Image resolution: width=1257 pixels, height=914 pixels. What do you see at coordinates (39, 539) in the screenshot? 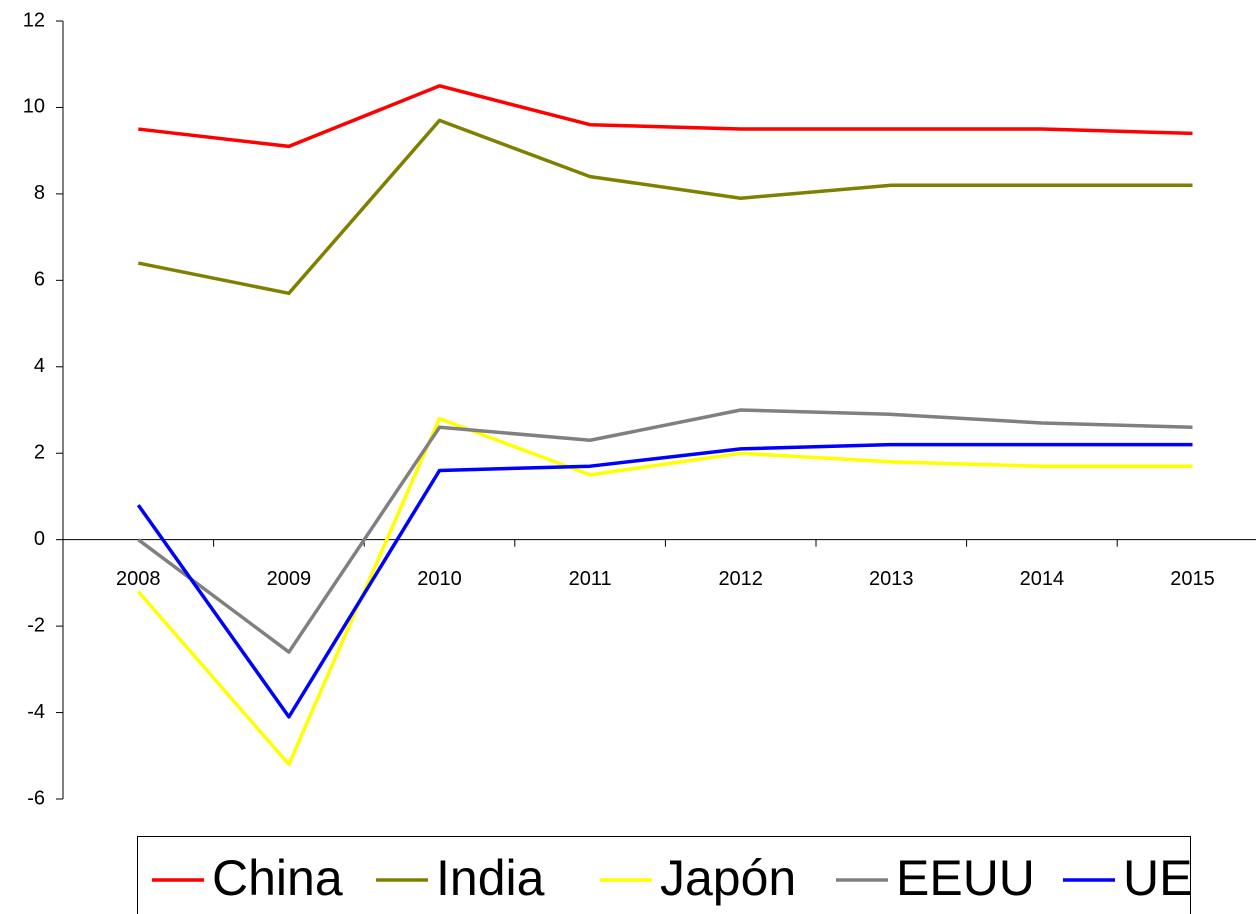
I see `y-tick-label: 0` at bounding box center [39, 539].